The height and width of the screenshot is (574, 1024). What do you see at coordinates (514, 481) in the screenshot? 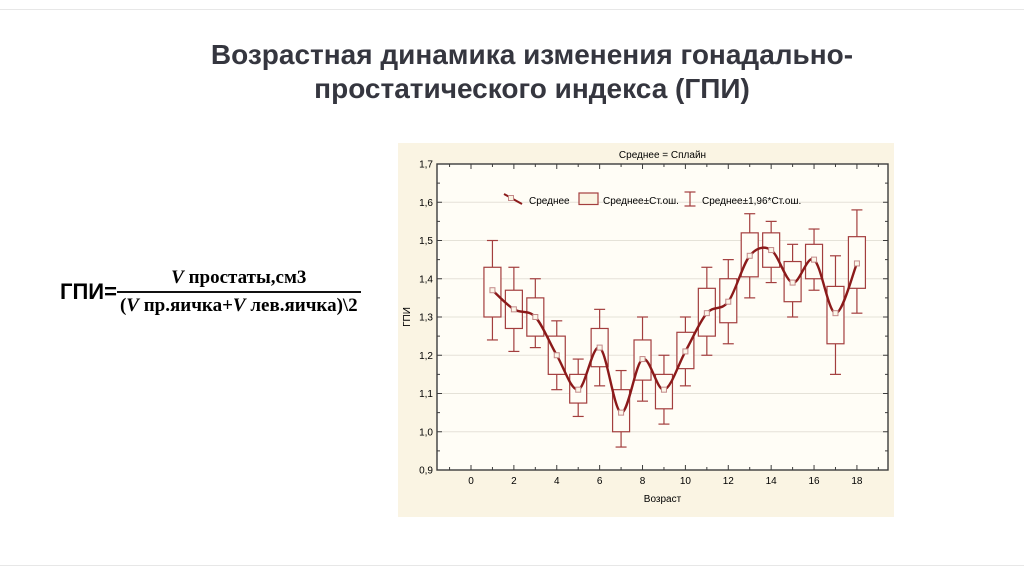
I see `x-tick-label: 2` at bounding box center [514, 481].